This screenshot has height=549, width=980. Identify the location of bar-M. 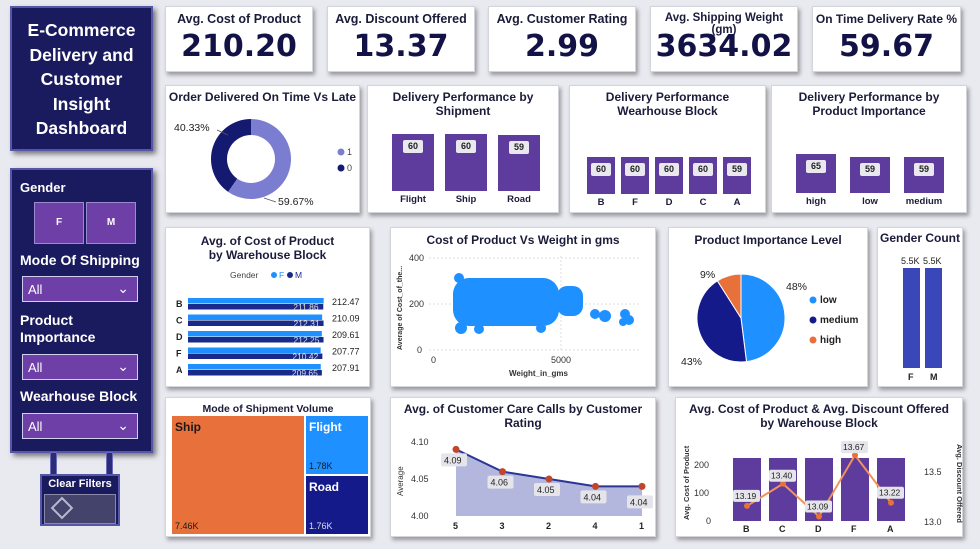
(933, 318).